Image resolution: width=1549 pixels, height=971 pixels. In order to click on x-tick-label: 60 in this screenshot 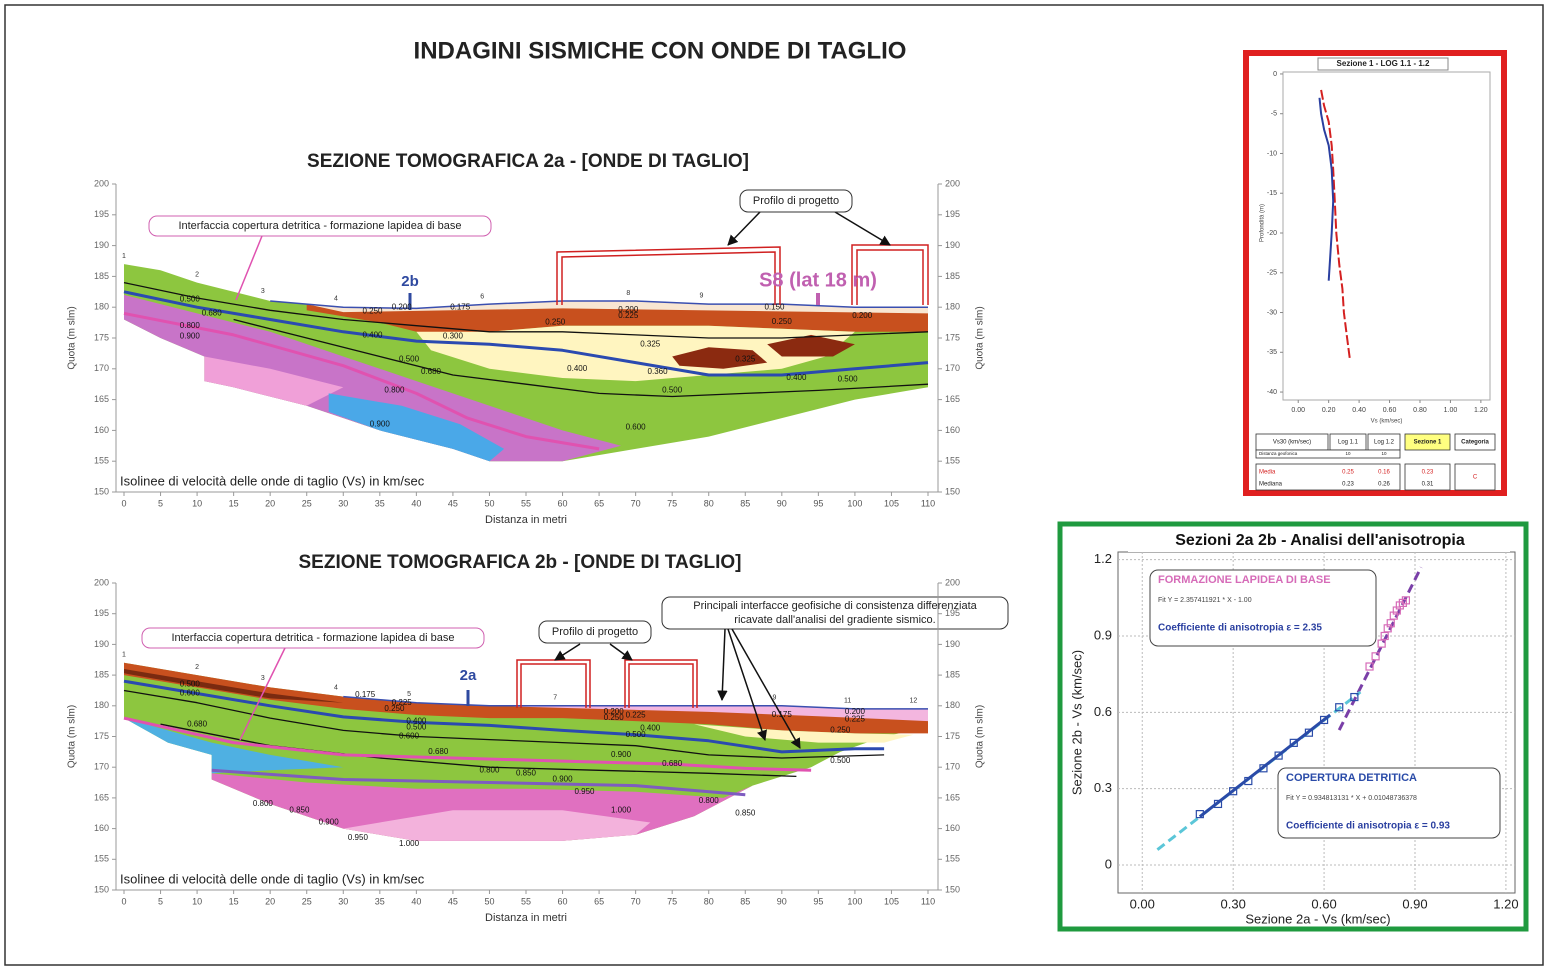, I will do `click(563, 901)`.